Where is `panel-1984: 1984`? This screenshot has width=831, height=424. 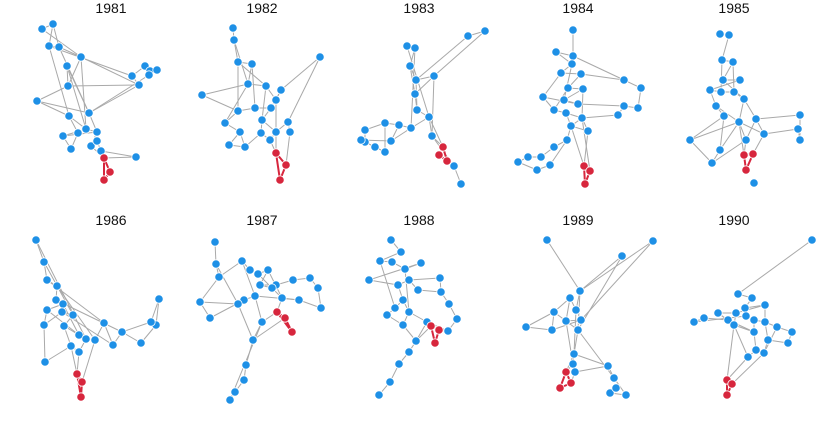 panel-1984: 1984 is located at coordinates (578, 100).